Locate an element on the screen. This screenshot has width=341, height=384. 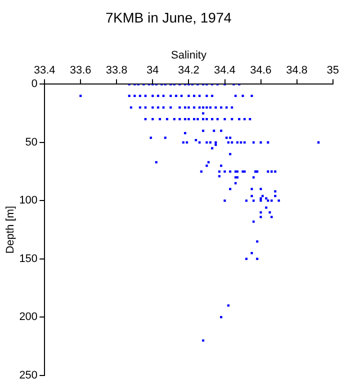
x-tick-label: 34.8 is located at coordinates (297, 70).